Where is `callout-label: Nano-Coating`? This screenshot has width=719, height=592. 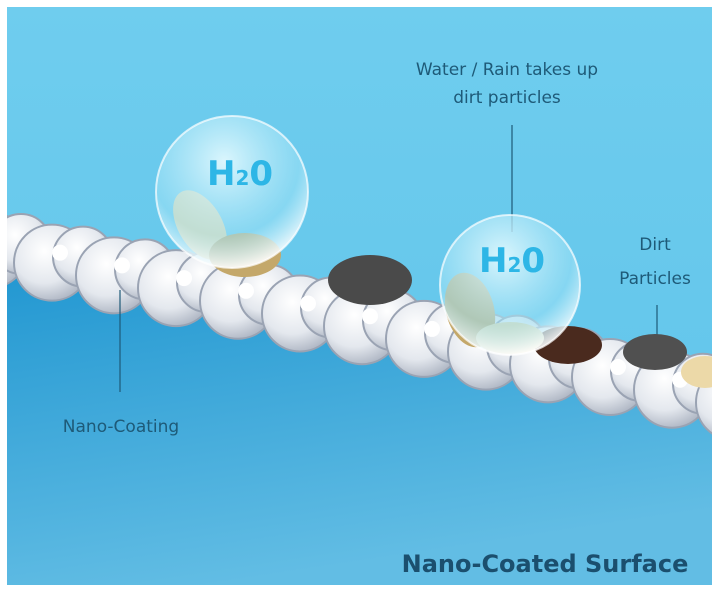 callout-label: Nano-Coating is located at coordinates (121, 427).